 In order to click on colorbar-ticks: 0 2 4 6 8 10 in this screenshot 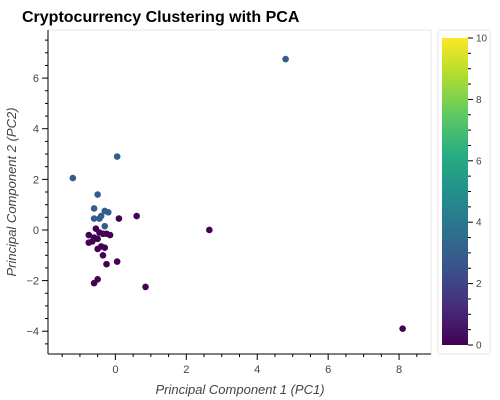, I will do `click(478, 193)`.